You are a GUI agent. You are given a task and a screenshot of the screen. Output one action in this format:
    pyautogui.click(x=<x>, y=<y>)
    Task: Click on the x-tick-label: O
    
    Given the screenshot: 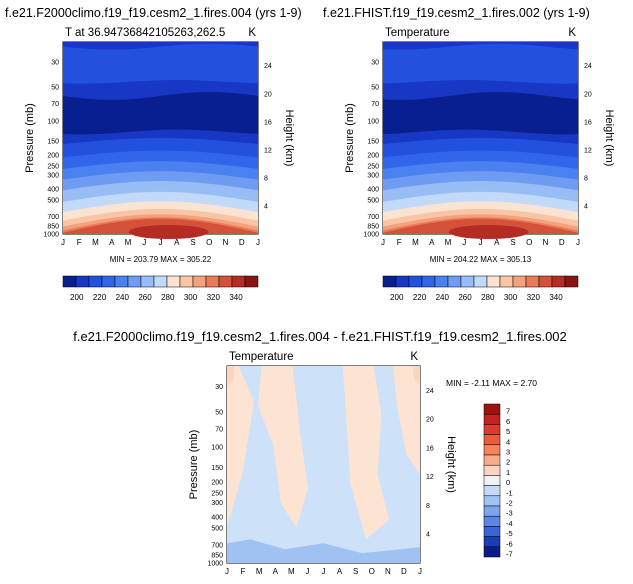 What is the action you would take?
    pyautogui.click(x=209, y=242)
    